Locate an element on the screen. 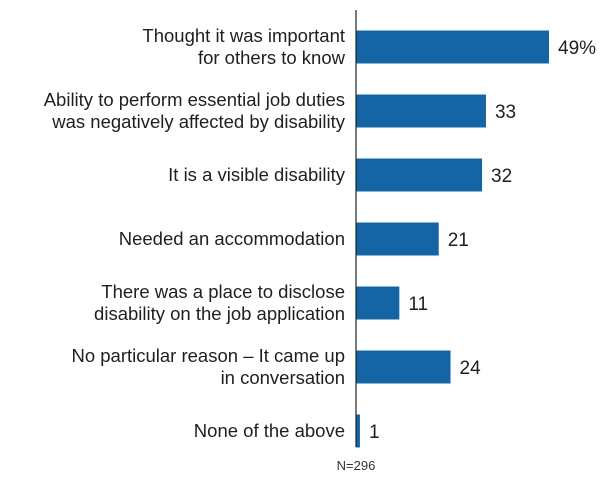  category-label-7: None of the above is located at coordinates (269, 430).